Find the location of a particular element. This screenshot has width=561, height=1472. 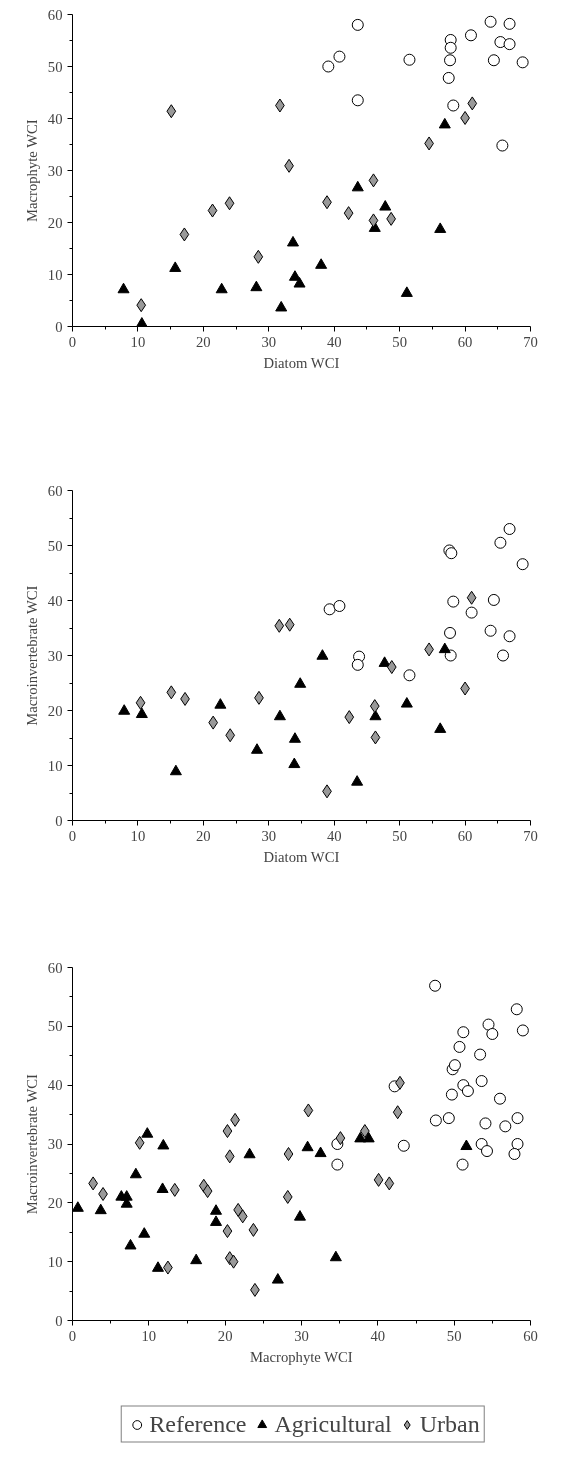

y-tick-label: 20 is located at coordinates (55, 710).